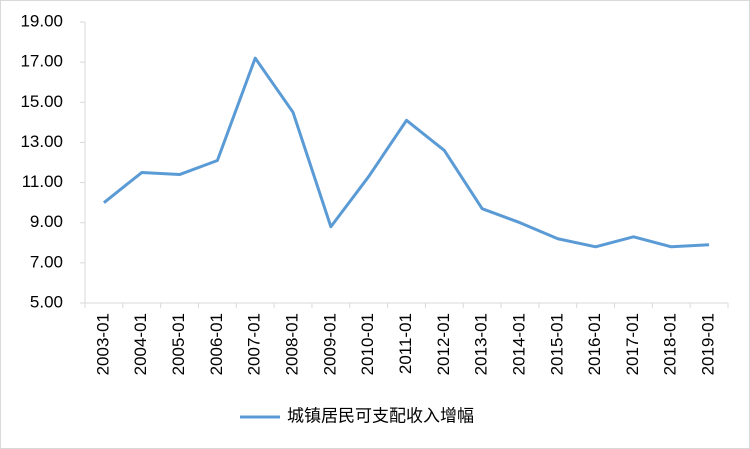  Describe the element at coordinates (708, 344) in the screenshot. I see `x-tick-label: 2019-01` at that location.